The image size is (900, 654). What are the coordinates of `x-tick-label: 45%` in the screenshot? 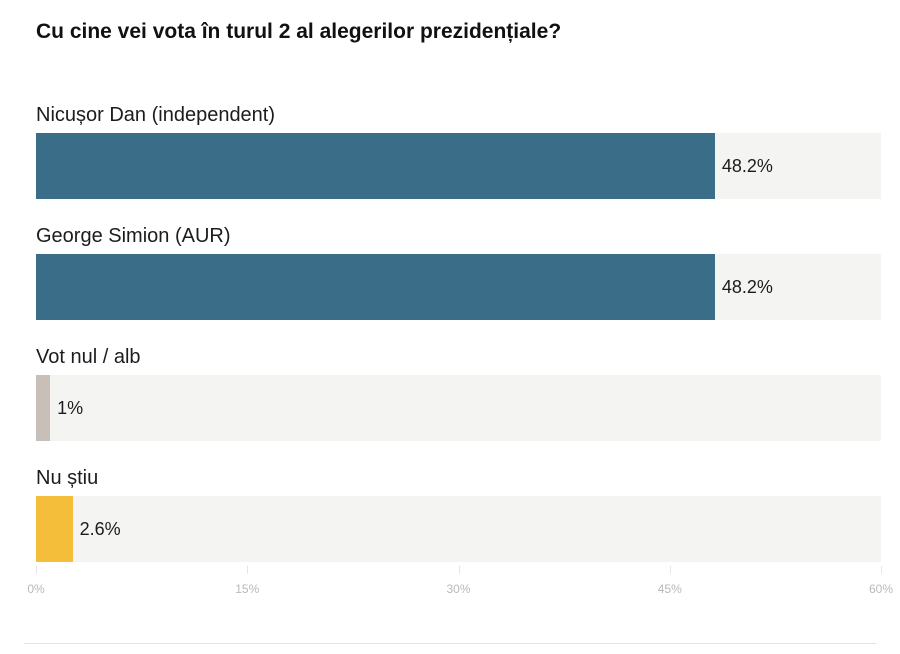 It's located at (669, 589).